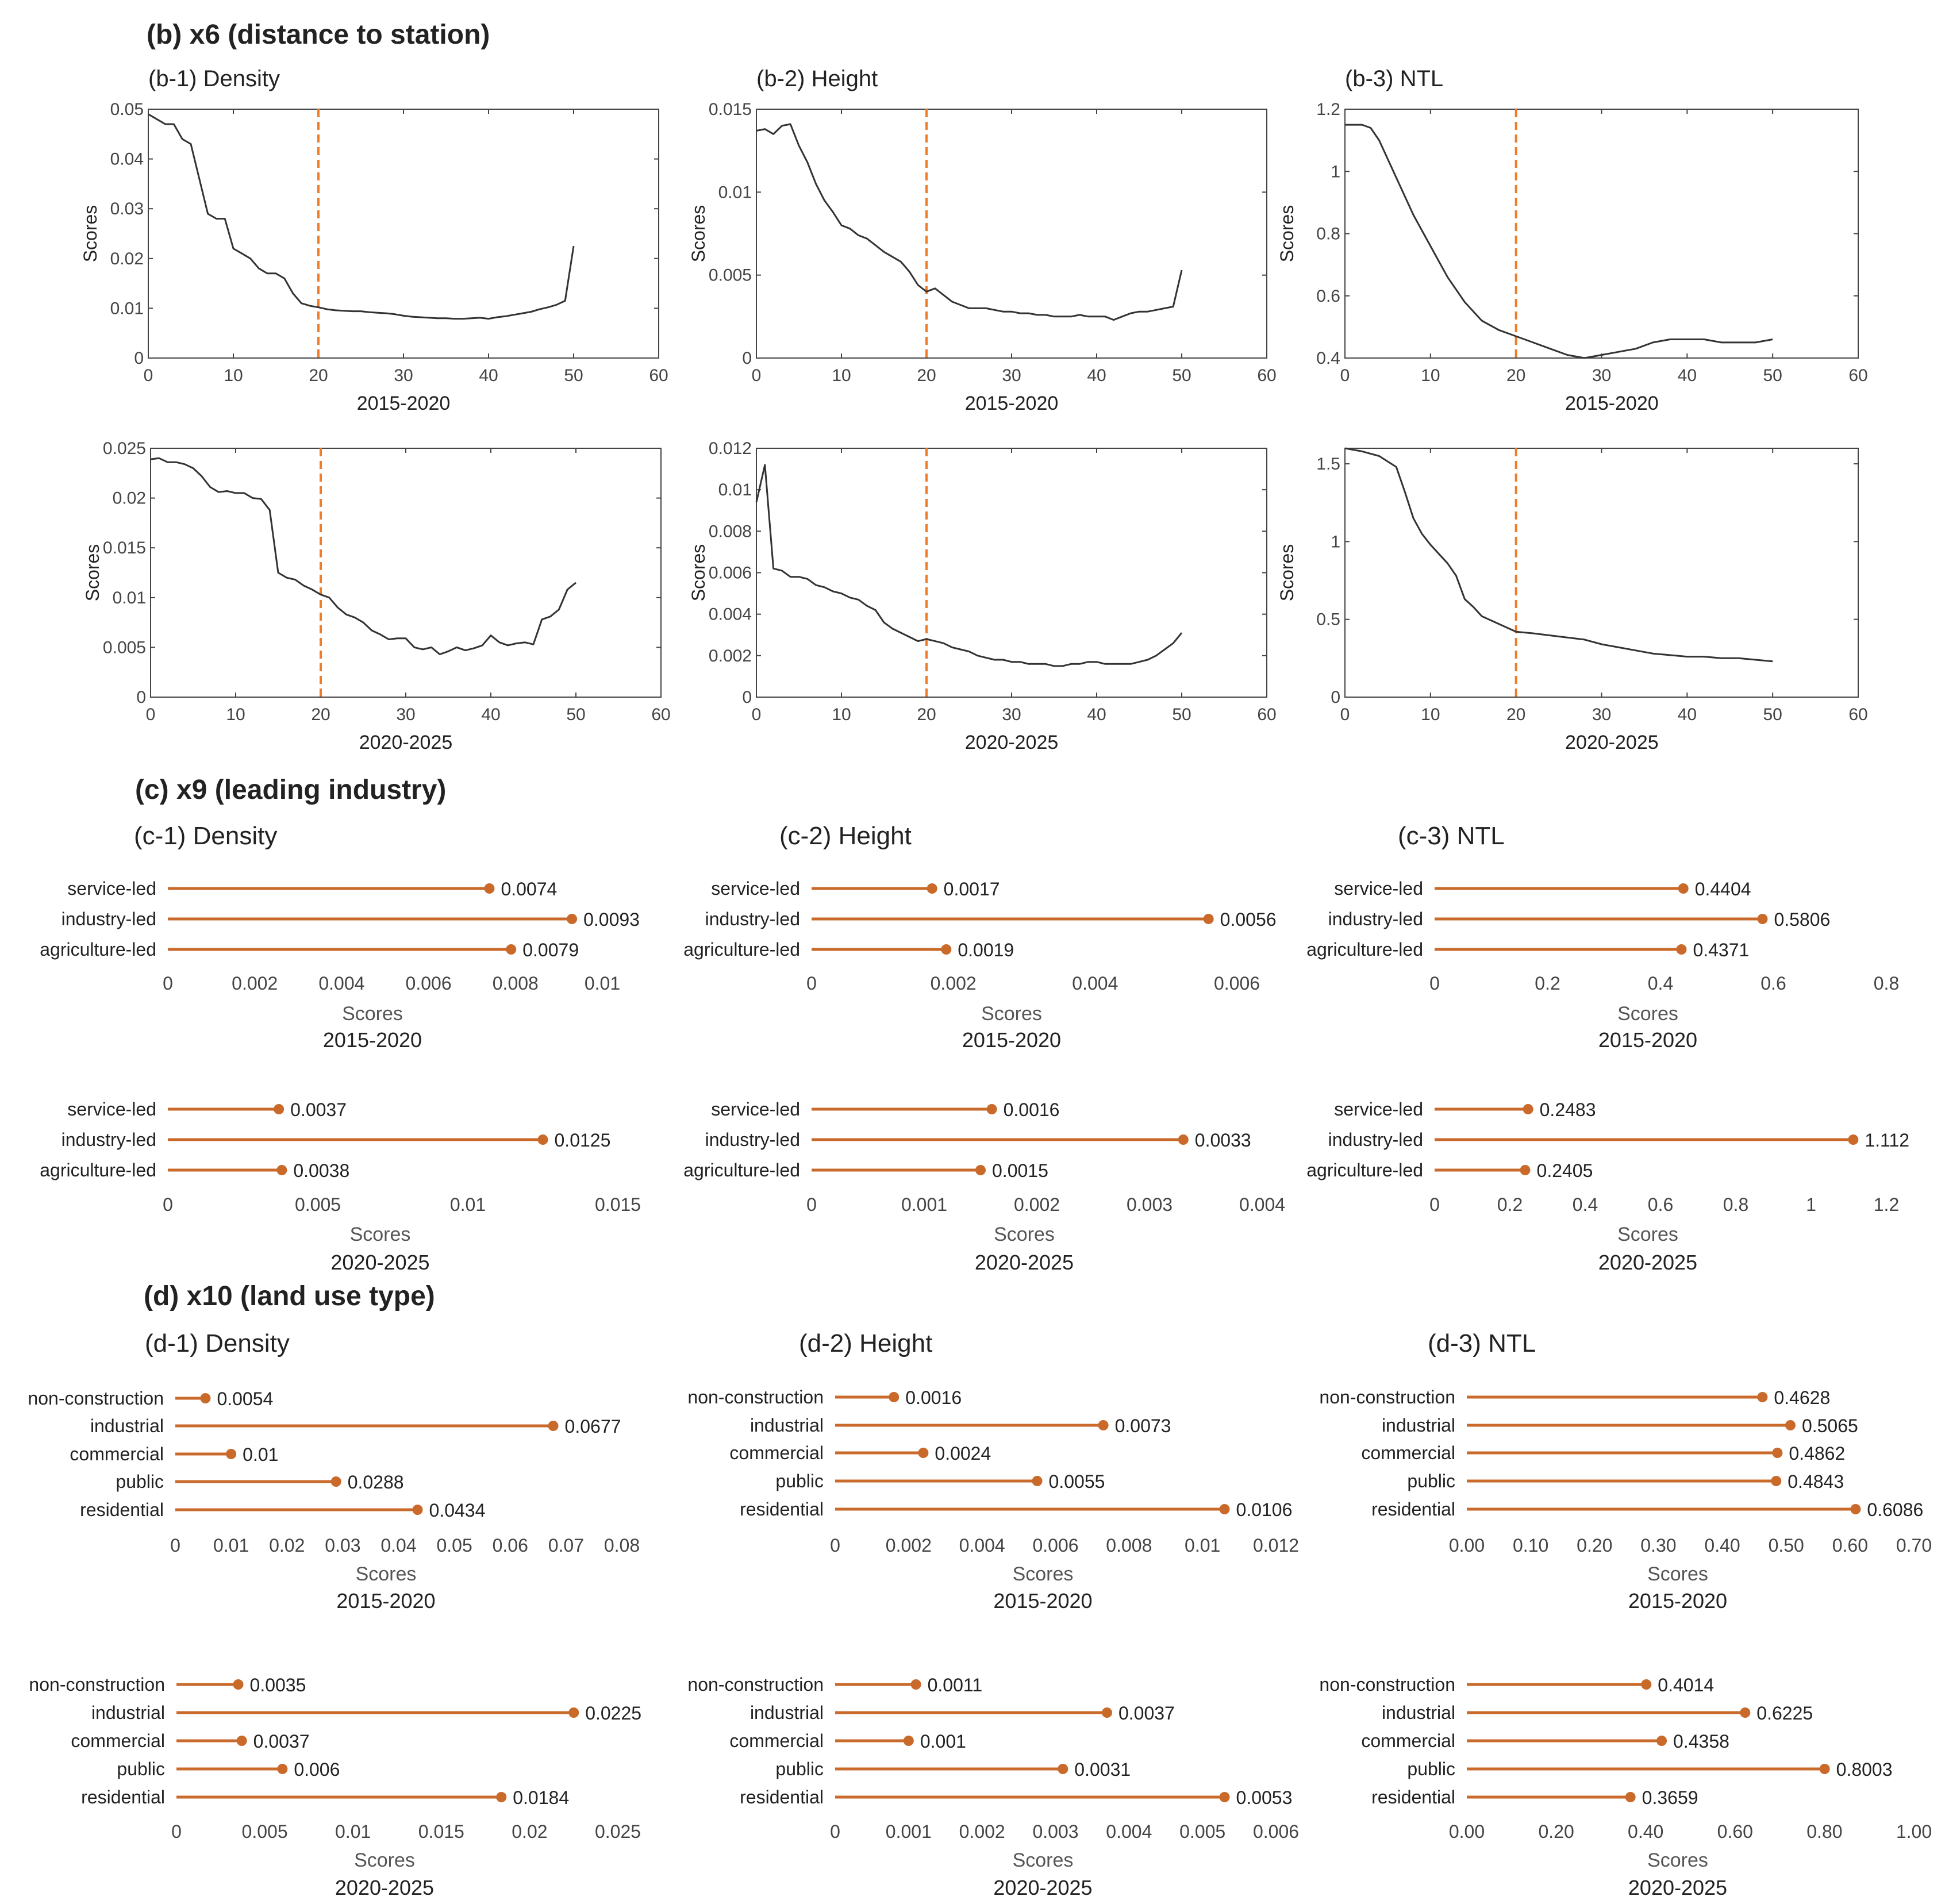  What do you see at coordinates (1660, 1205) in the screenshot?
I see `x-tick-label: 0.6` at bounding box center [1660, 1205].